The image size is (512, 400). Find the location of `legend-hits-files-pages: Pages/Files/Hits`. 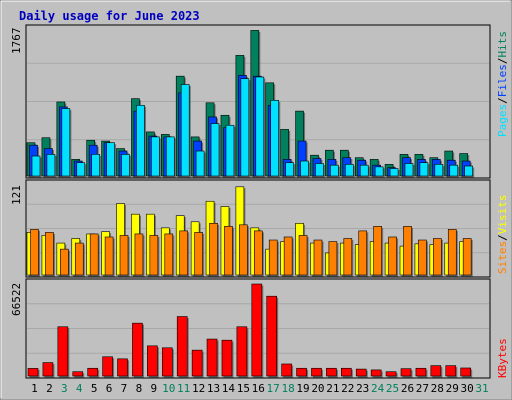

legend-hits-files-pages: Pages/Files/Hits is located at coordinates (502, 84).